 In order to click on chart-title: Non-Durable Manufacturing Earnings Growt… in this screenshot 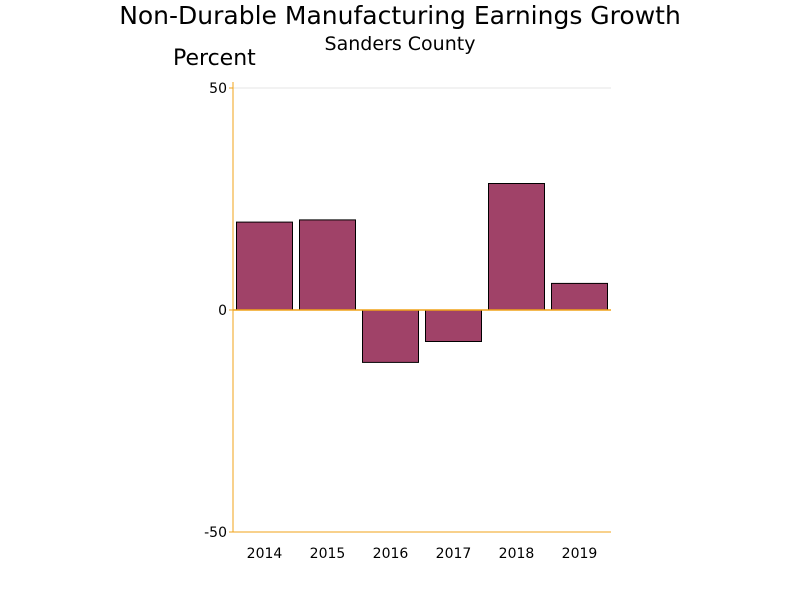, I will do `click(400, 15)`.